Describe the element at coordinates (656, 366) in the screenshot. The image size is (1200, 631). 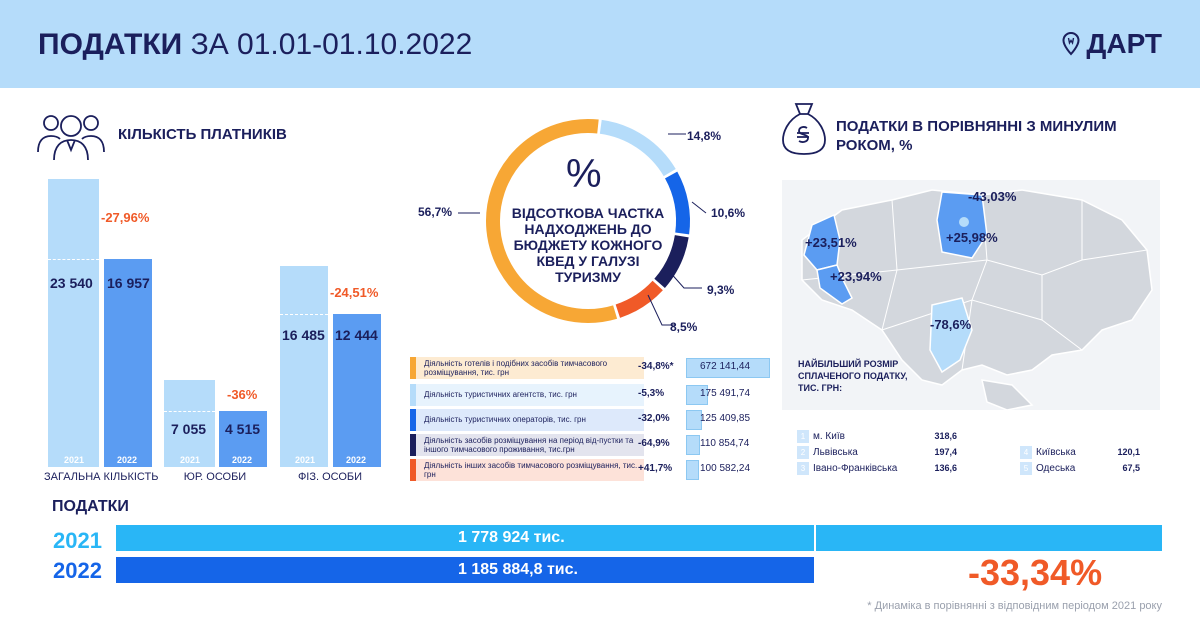
I see `legend-pct: -34,8%*` at that location.